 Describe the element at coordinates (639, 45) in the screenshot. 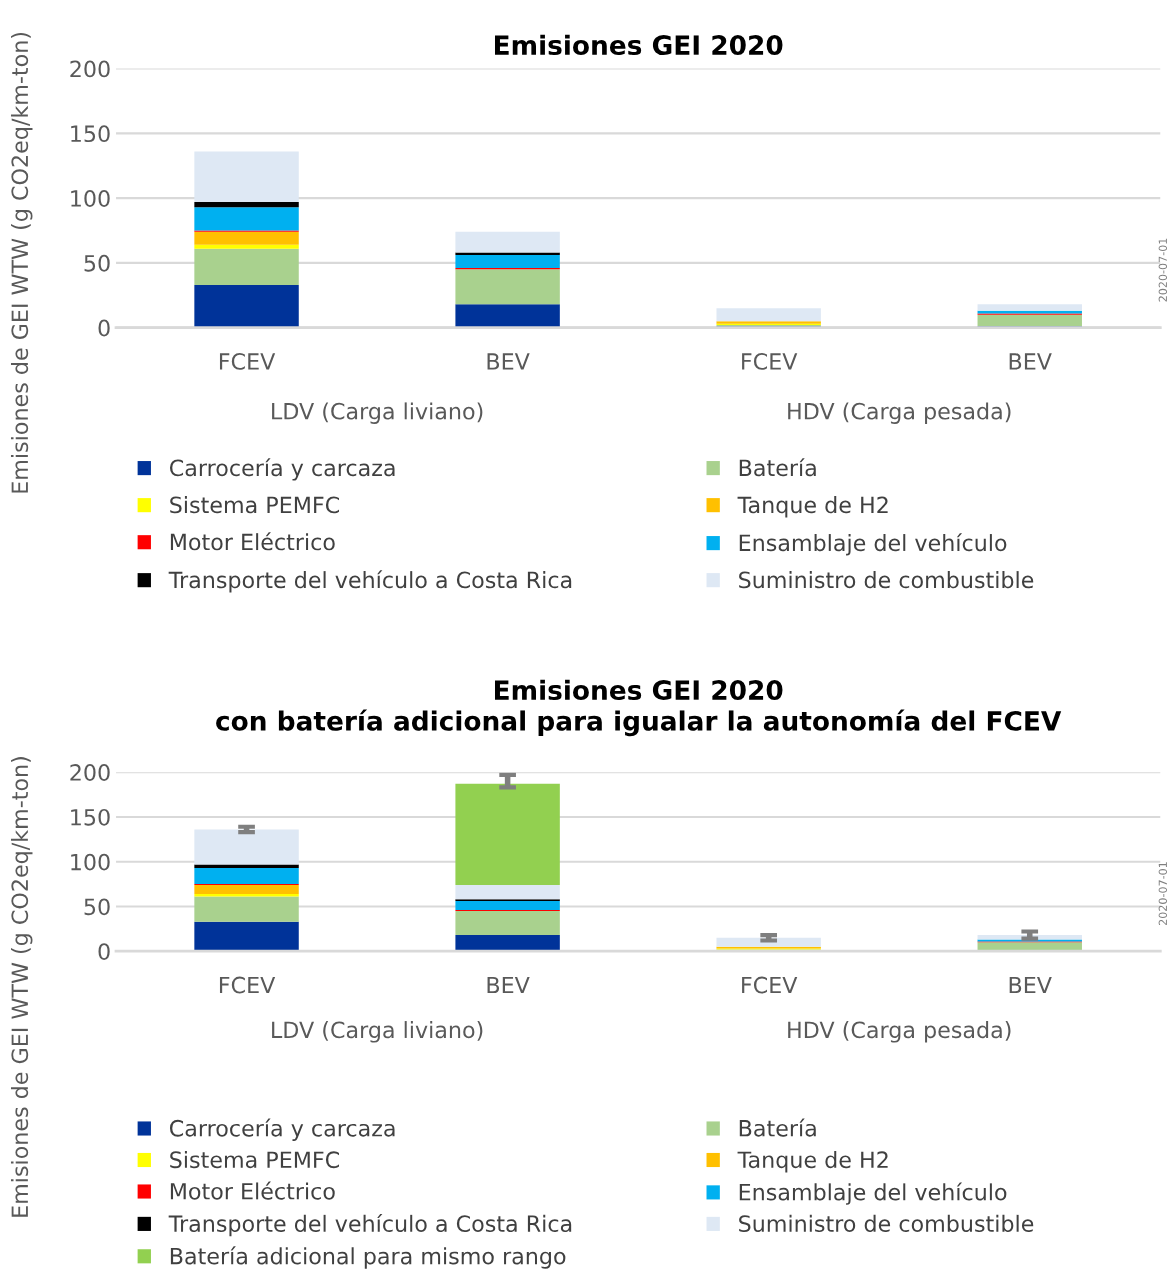

I see `chart-title: Emisiones GEI 2020` at that location.